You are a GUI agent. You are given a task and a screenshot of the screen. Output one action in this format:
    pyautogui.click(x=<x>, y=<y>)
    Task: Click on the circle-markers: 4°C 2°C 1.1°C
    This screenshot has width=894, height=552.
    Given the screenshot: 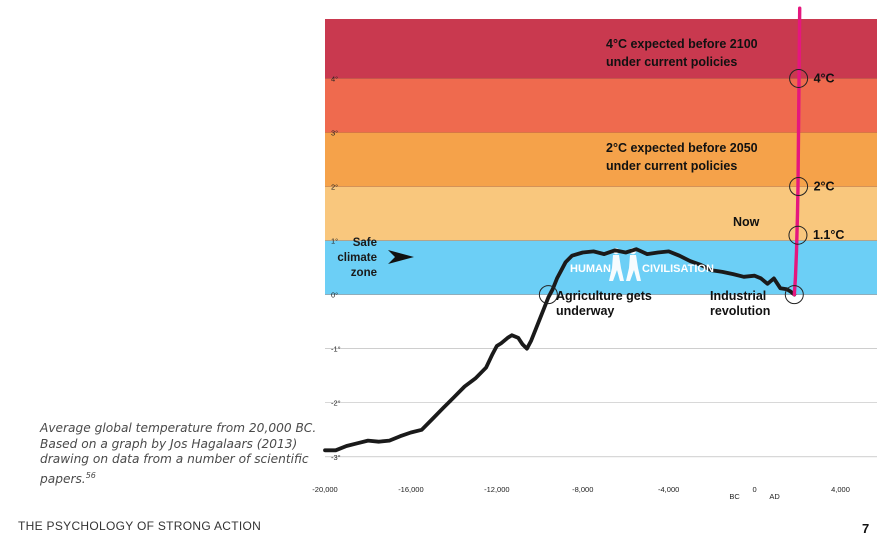 What is the action you would take?
    pyautogui.click(x=691, y=186)
    